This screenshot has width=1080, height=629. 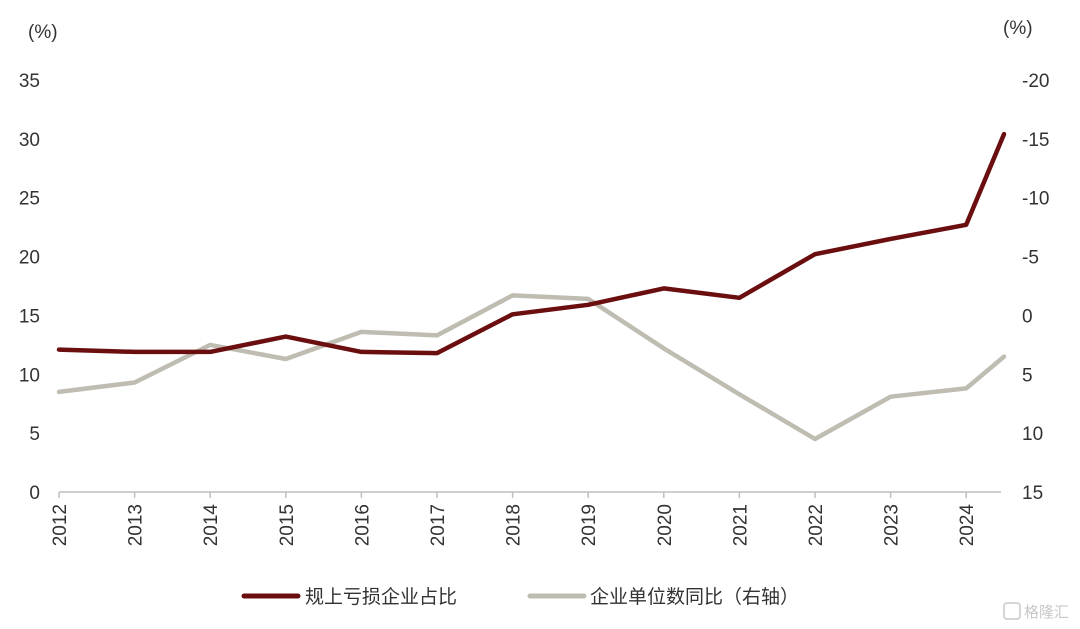 What do you see at coordinates (29, 375) in the screenshot?
I see `y-left-tick-label: 10` at bounding box center [29, 375].